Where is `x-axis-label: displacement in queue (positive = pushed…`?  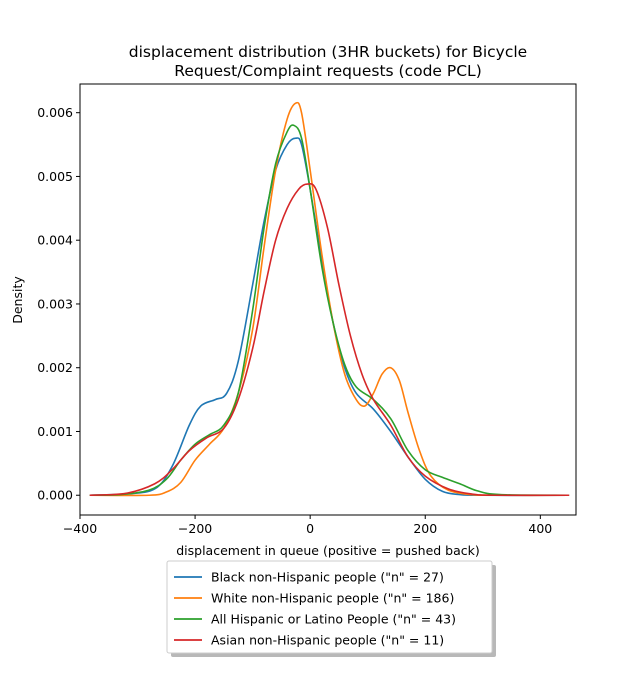
x-axis-label: displacement in queue (positive = pushed… is located at coordinates (328, 550).